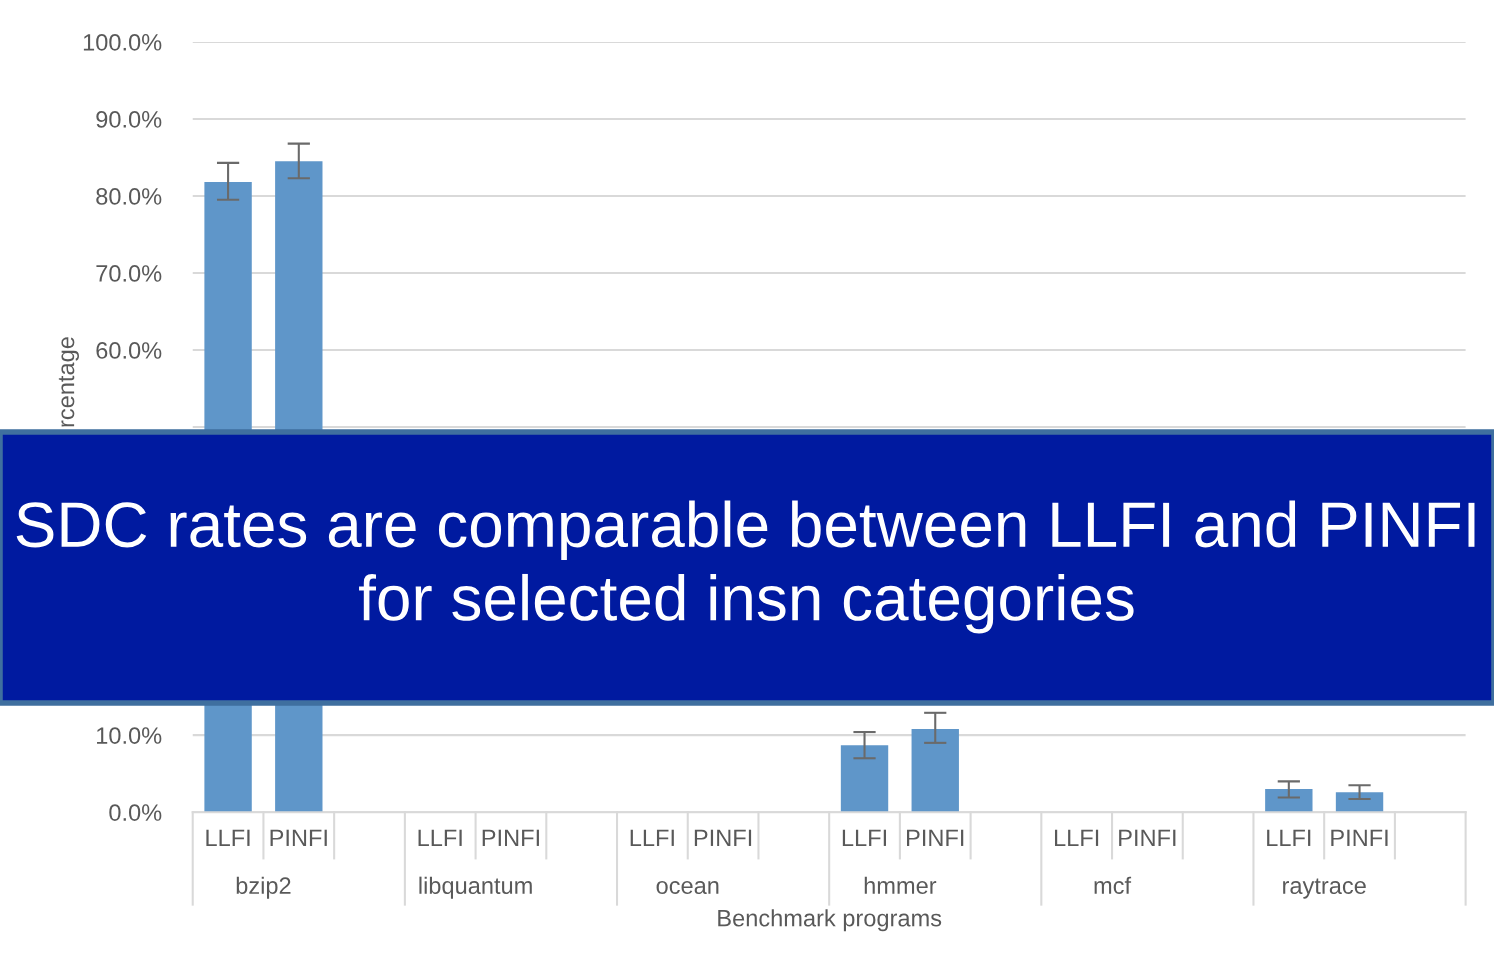 This screenshot has width=1494, height=975. Describe the element at coordinates (135, 812) in the screenshot. I see `y-tick-label: 0.0%` at that location.